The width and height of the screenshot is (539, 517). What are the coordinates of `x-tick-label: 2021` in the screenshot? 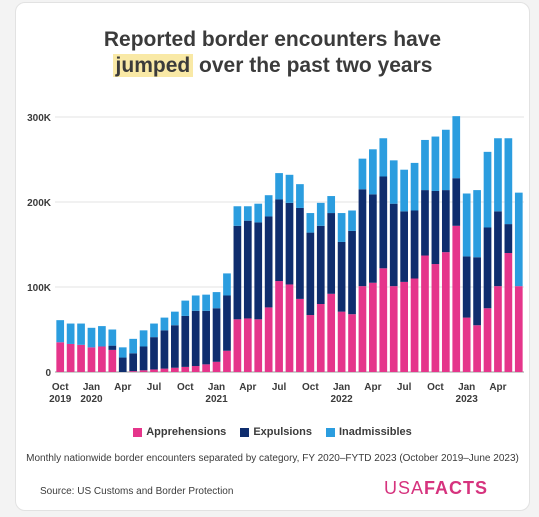 It's located at (216, 399).